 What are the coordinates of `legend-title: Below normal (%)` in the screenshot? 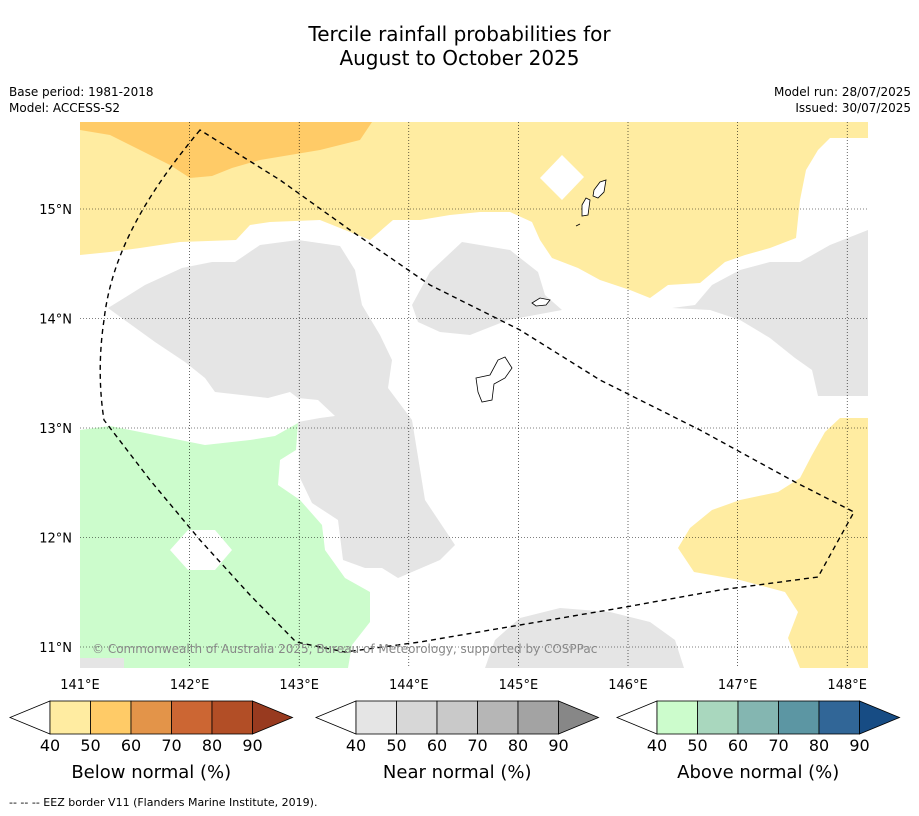 It's located at (151, 772).